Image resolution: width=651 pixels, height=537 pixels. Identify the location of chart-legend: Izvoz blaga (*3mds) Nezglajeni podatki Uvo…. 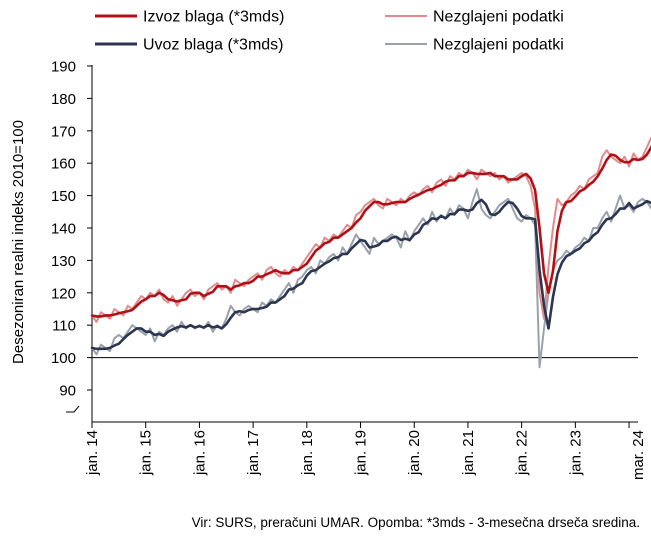
(329, 31).